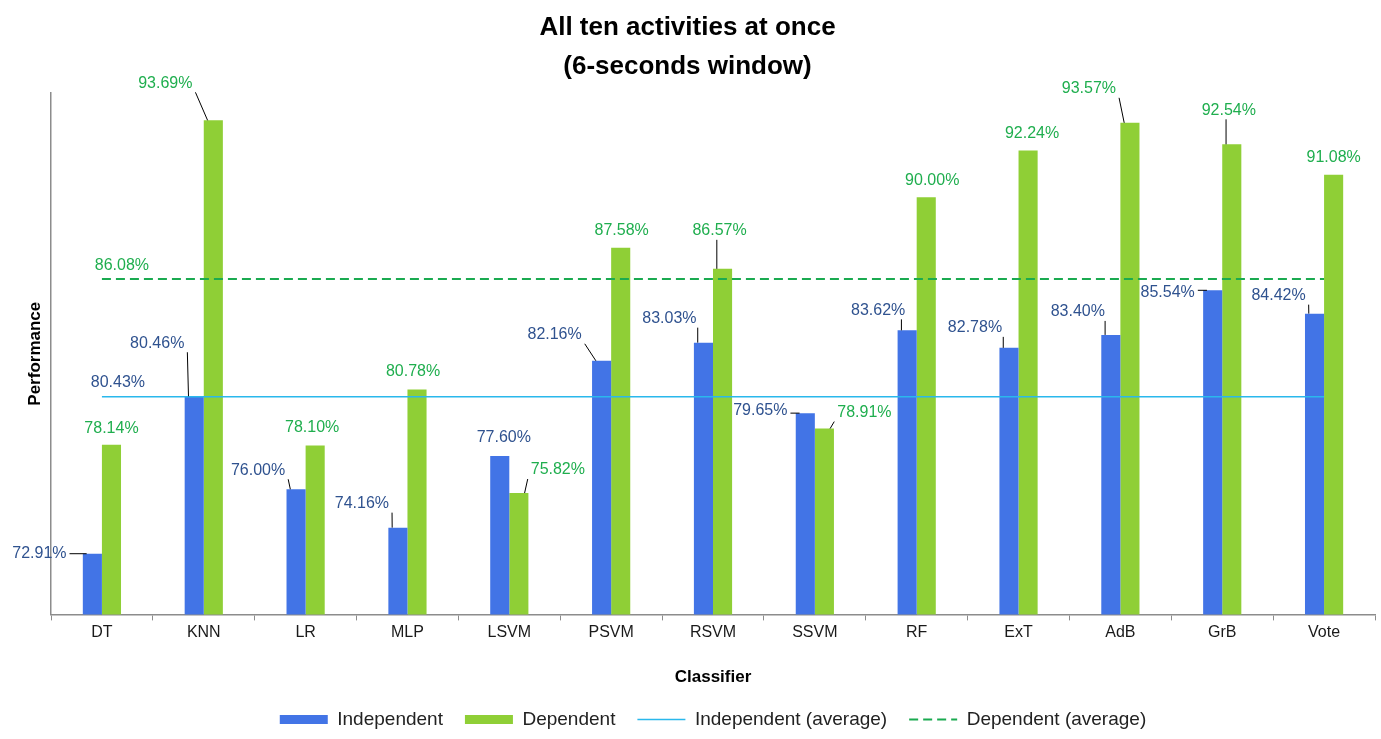 The image size is (1381, 739). I want to click on data-label: 86.08%, so click(122, 265).